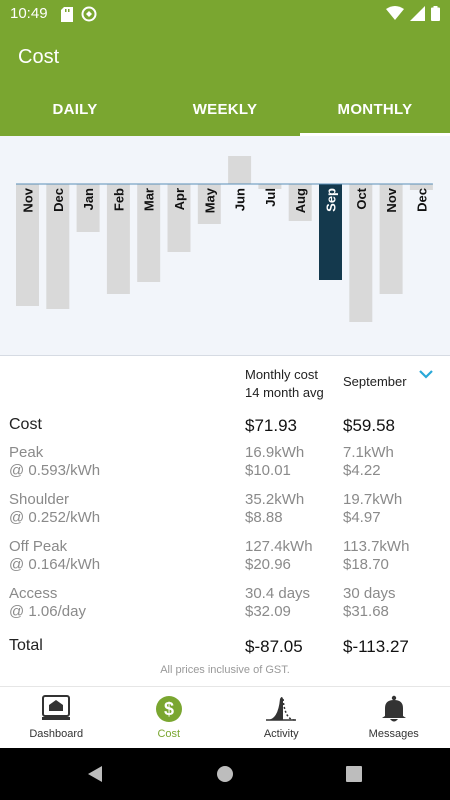 The image size is (450, 800). I want to click on sd-card-icon, so click(67, 14).